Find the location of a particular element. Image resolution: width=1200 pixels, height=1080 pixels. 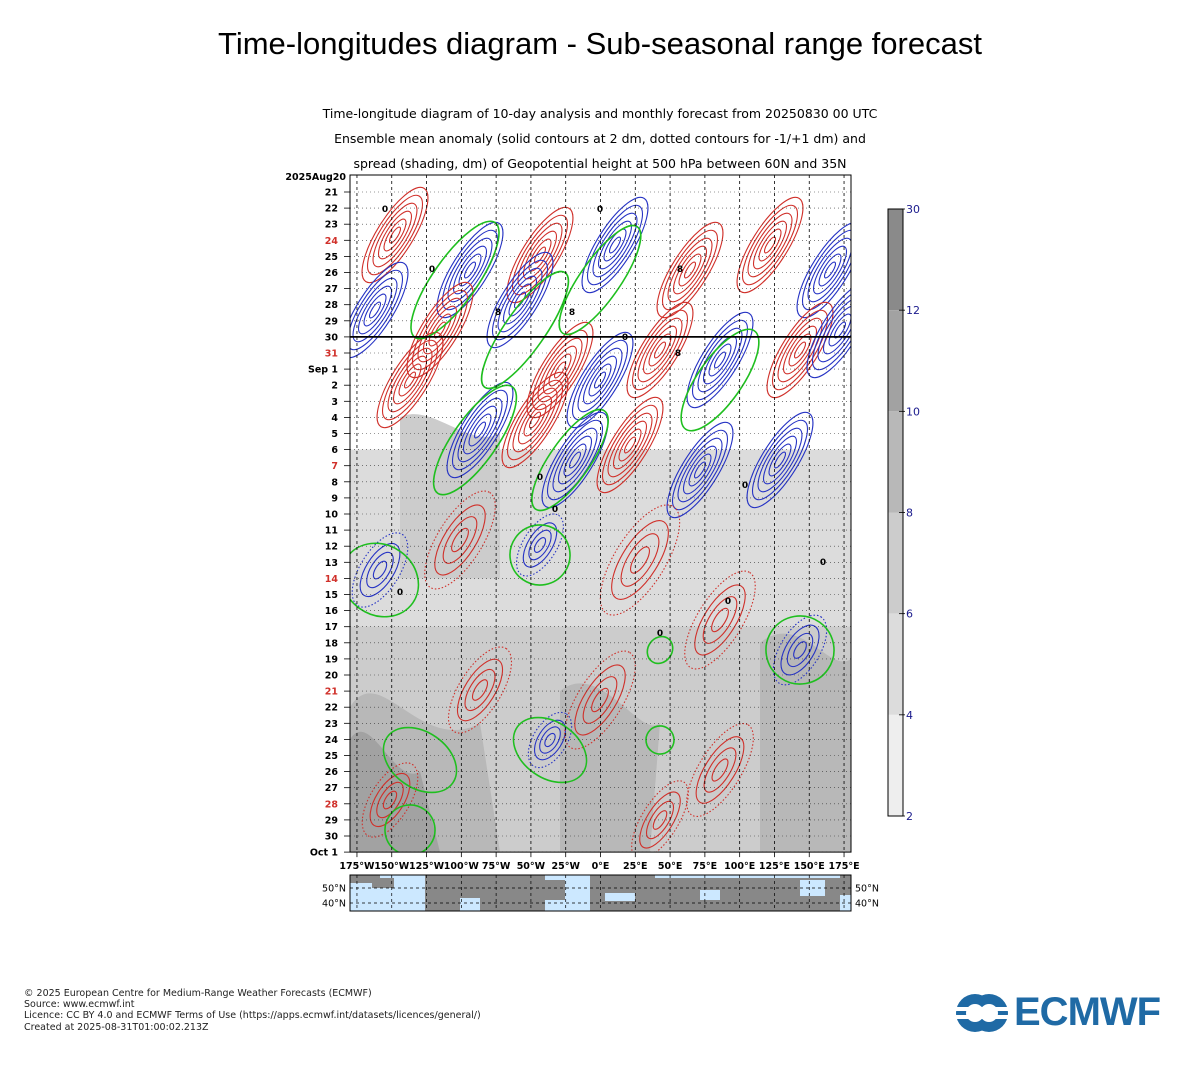

map-land-mass is located at coordinates (365, 879).